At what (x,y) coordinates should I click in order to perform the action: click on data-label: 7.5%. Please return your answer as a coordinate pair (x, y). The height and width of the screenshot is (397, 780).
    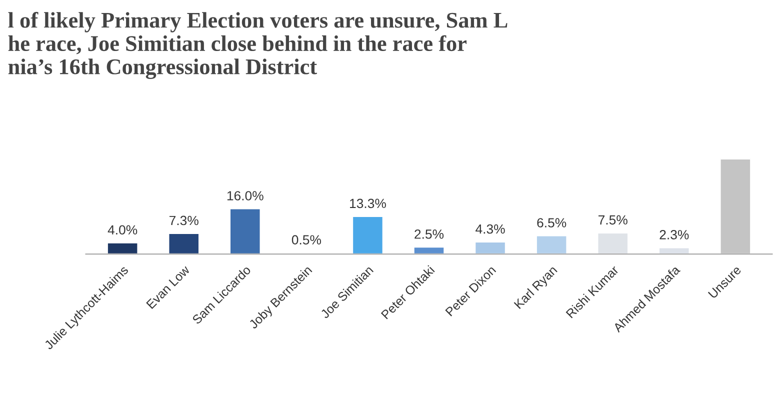
    Looking at the image, I should click on (613, 220).